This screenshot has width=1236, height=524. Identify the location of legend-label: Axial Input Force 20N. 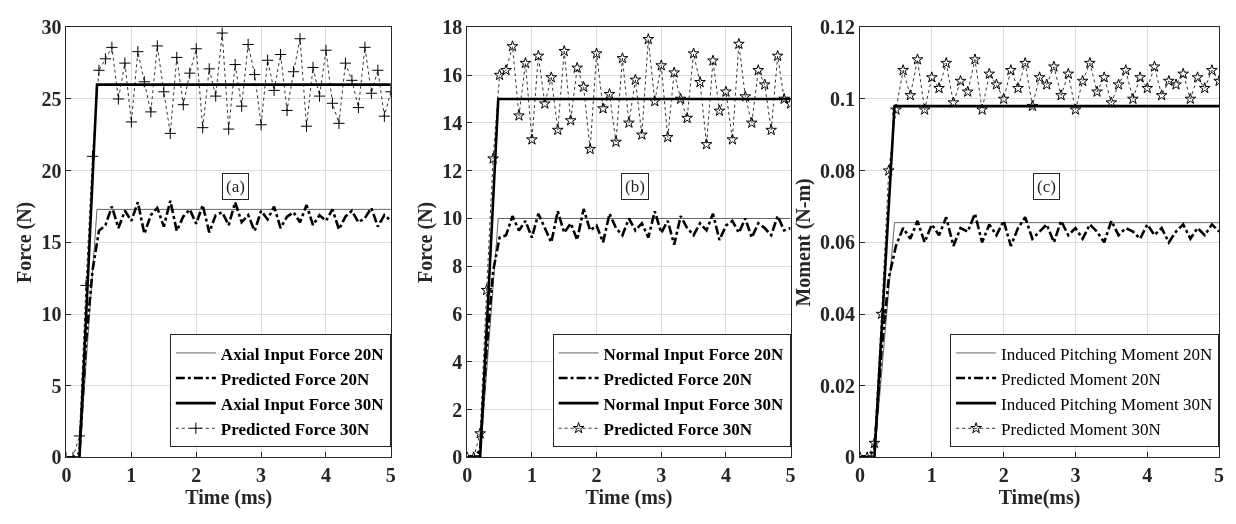
(302, 354).